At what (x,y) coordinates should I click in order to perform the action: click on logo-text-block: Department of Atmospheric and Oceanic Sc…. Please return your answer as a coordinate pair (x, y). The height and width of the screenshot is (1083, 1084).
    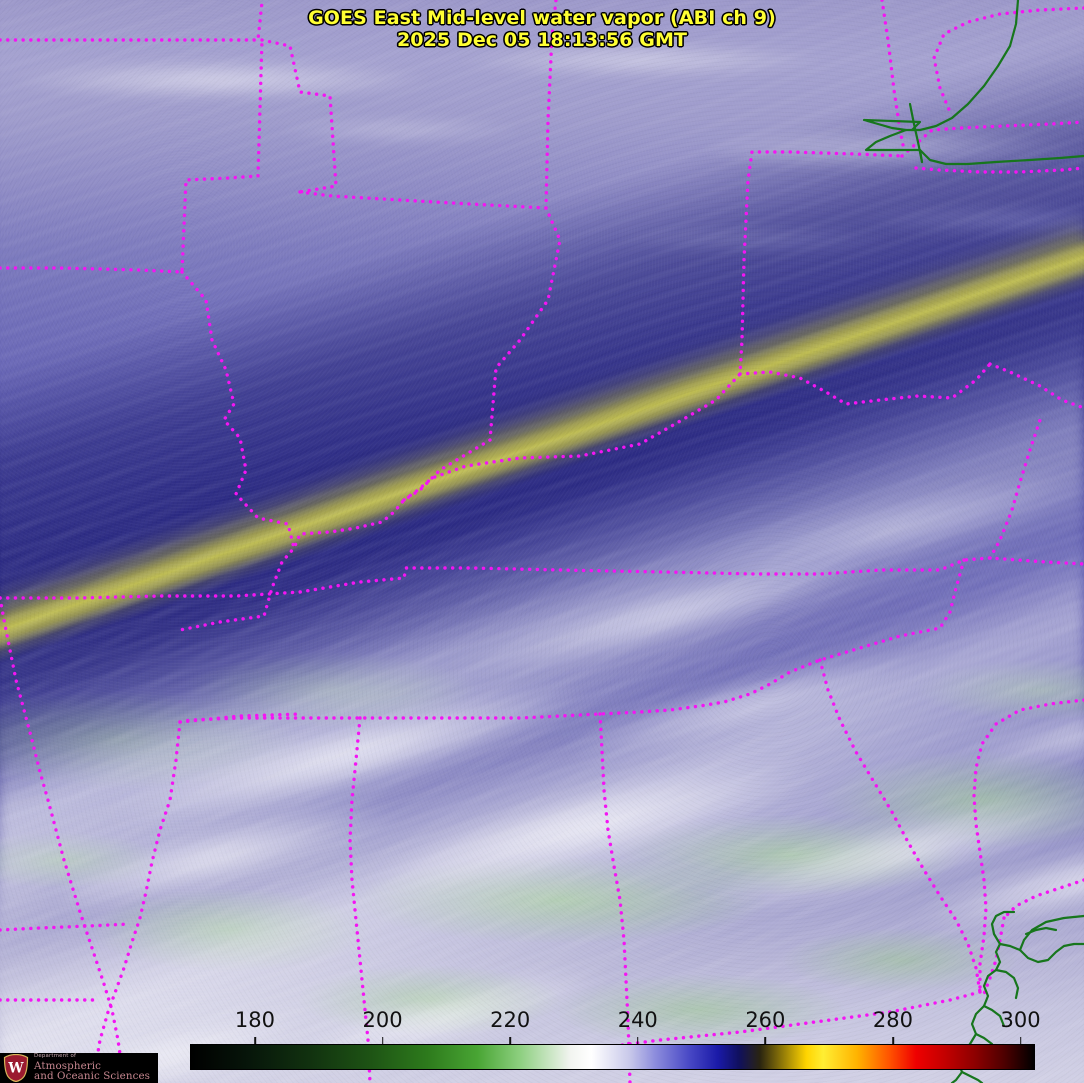
    Looking at the image, I should click on (92, 1068).